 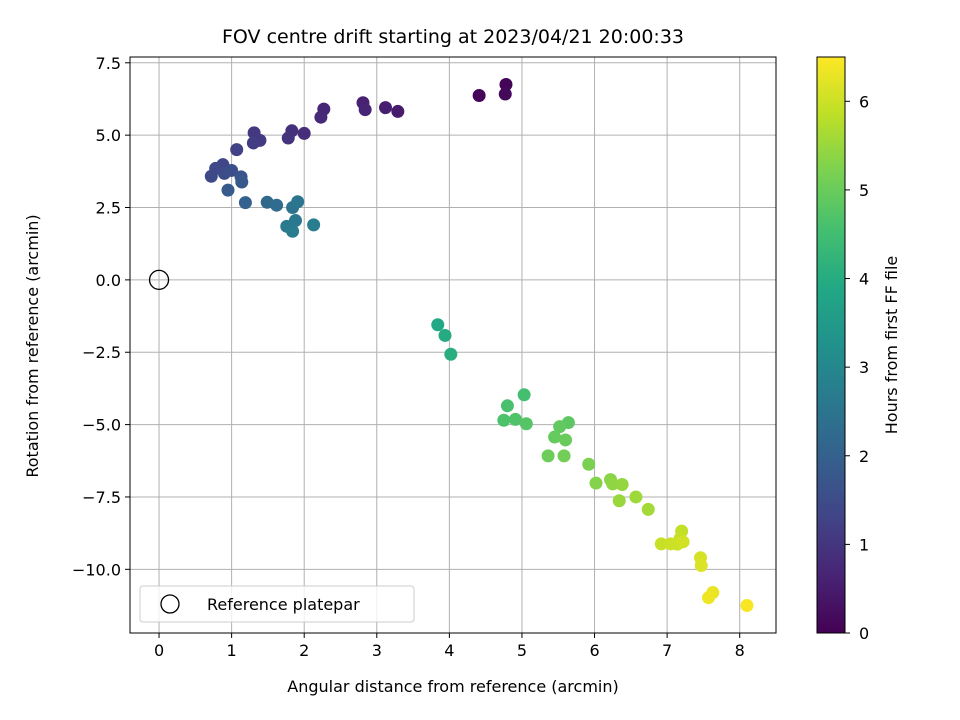 I want to click on x-ticks: 0 1 2 3 4 5 6 7 8, so click(x=449, y=646).